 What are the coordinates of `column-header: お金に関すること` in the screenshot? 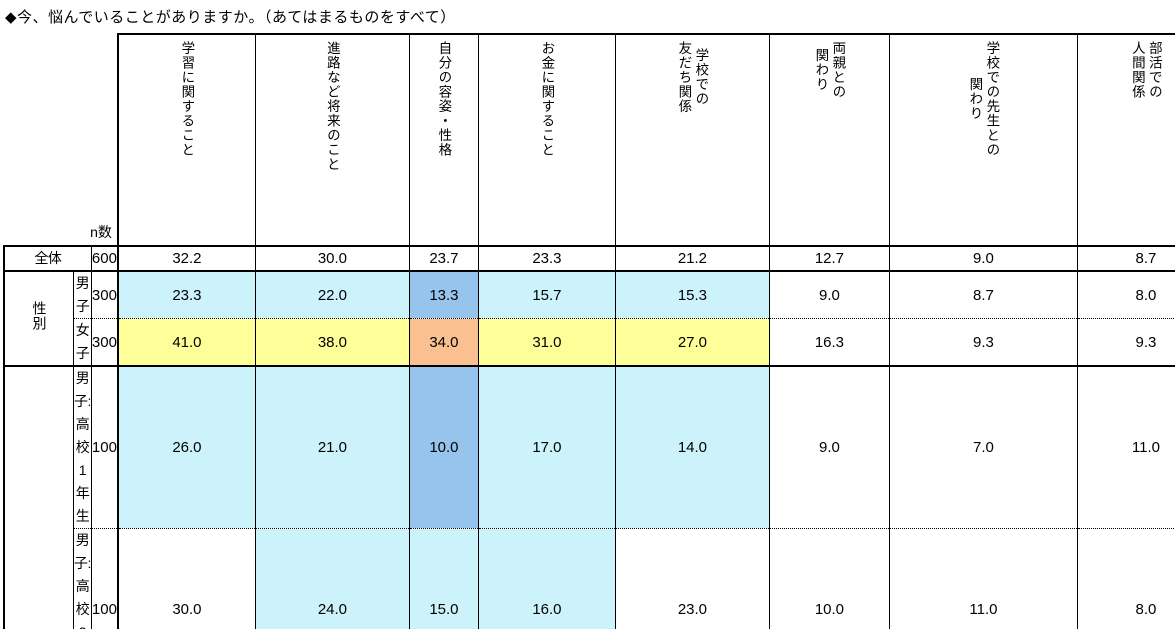 It's located at (546, 140).